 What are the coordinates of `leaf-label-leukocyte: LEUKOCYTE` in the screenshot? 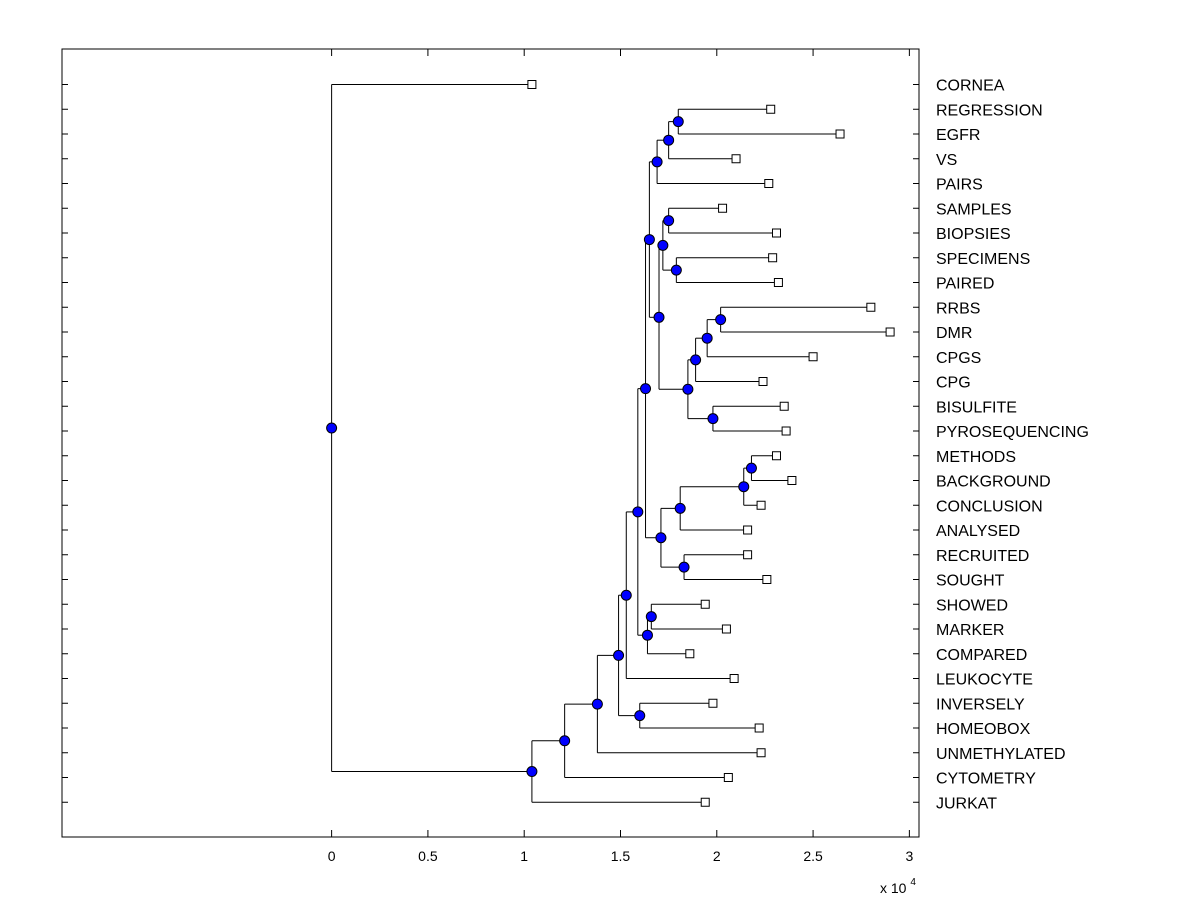 It's located at (984, 680).